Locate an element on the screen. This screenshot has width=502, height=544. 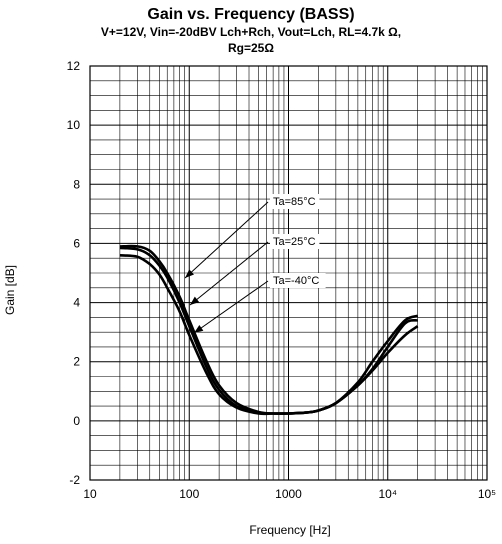
x-tick-label: 1000 is located at coordinates (288, 494).